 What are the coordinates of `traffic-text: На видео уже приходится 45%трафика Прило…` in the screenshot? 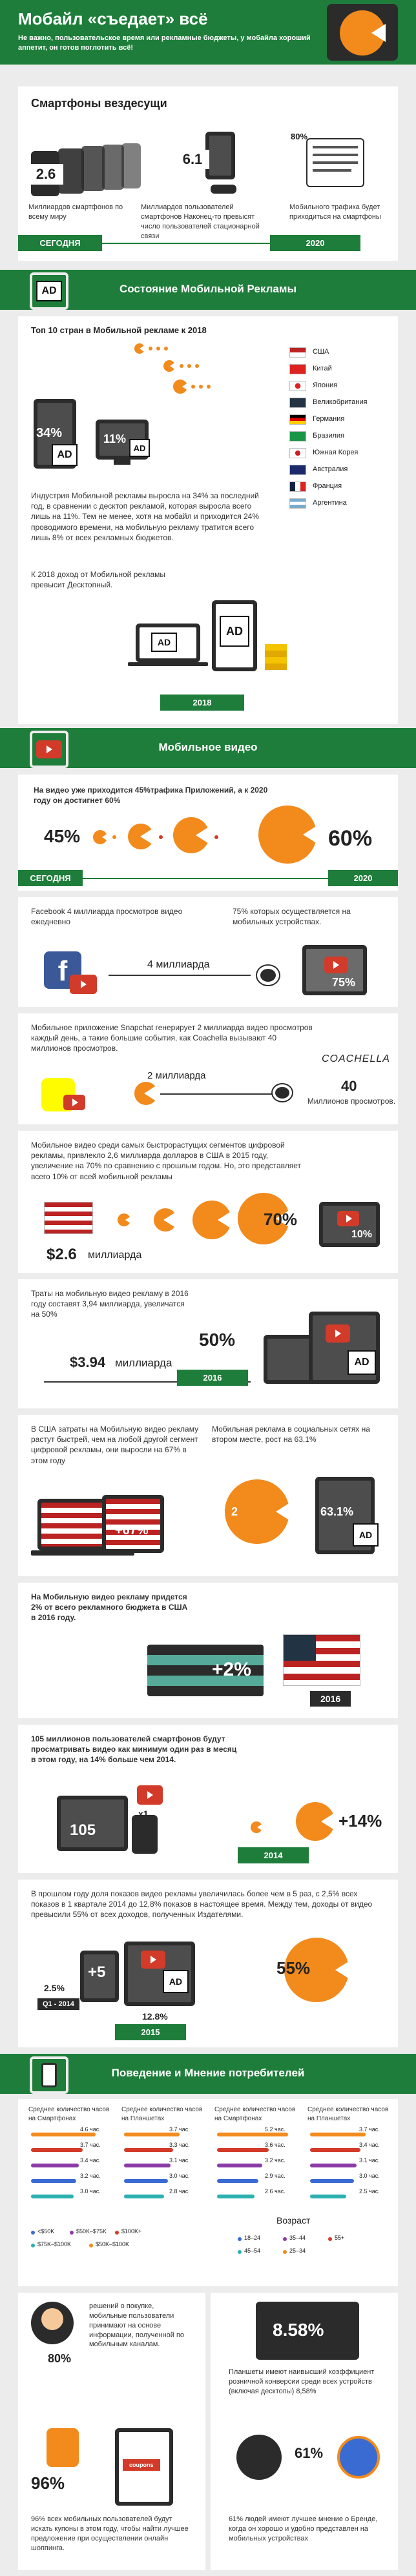 It's located at (151, 796).